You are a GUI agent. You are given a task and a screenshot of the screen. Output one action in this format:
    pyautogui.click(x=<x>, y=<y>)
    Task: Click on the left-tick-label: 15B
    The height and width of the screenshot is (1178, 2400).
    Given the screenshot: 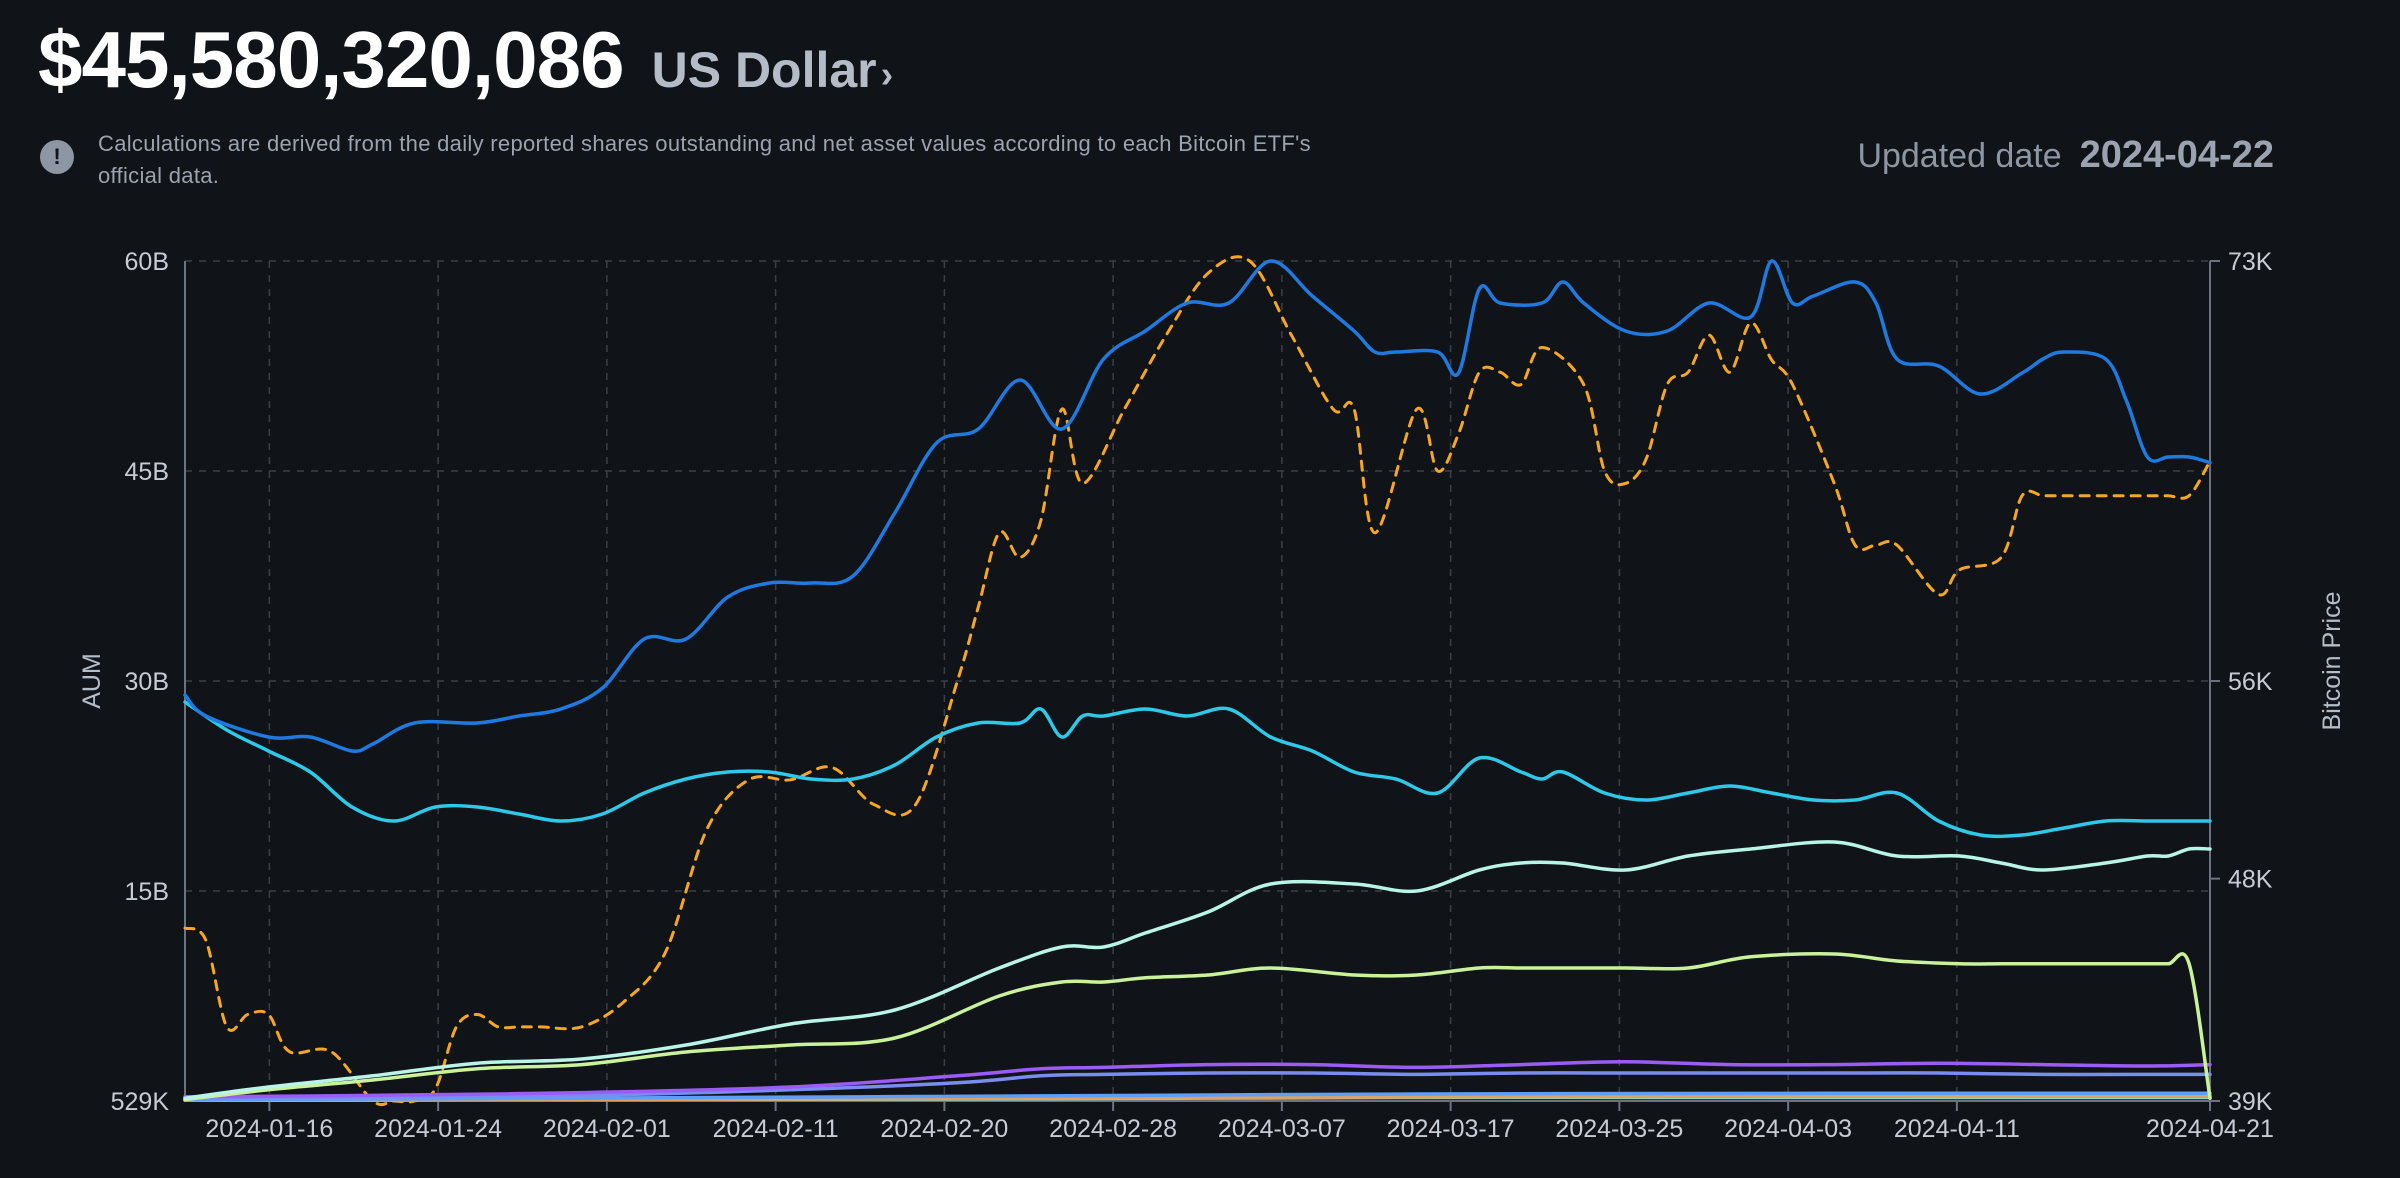 What is the action you would take?
    pyautogui.click(x=147, y=892)
    